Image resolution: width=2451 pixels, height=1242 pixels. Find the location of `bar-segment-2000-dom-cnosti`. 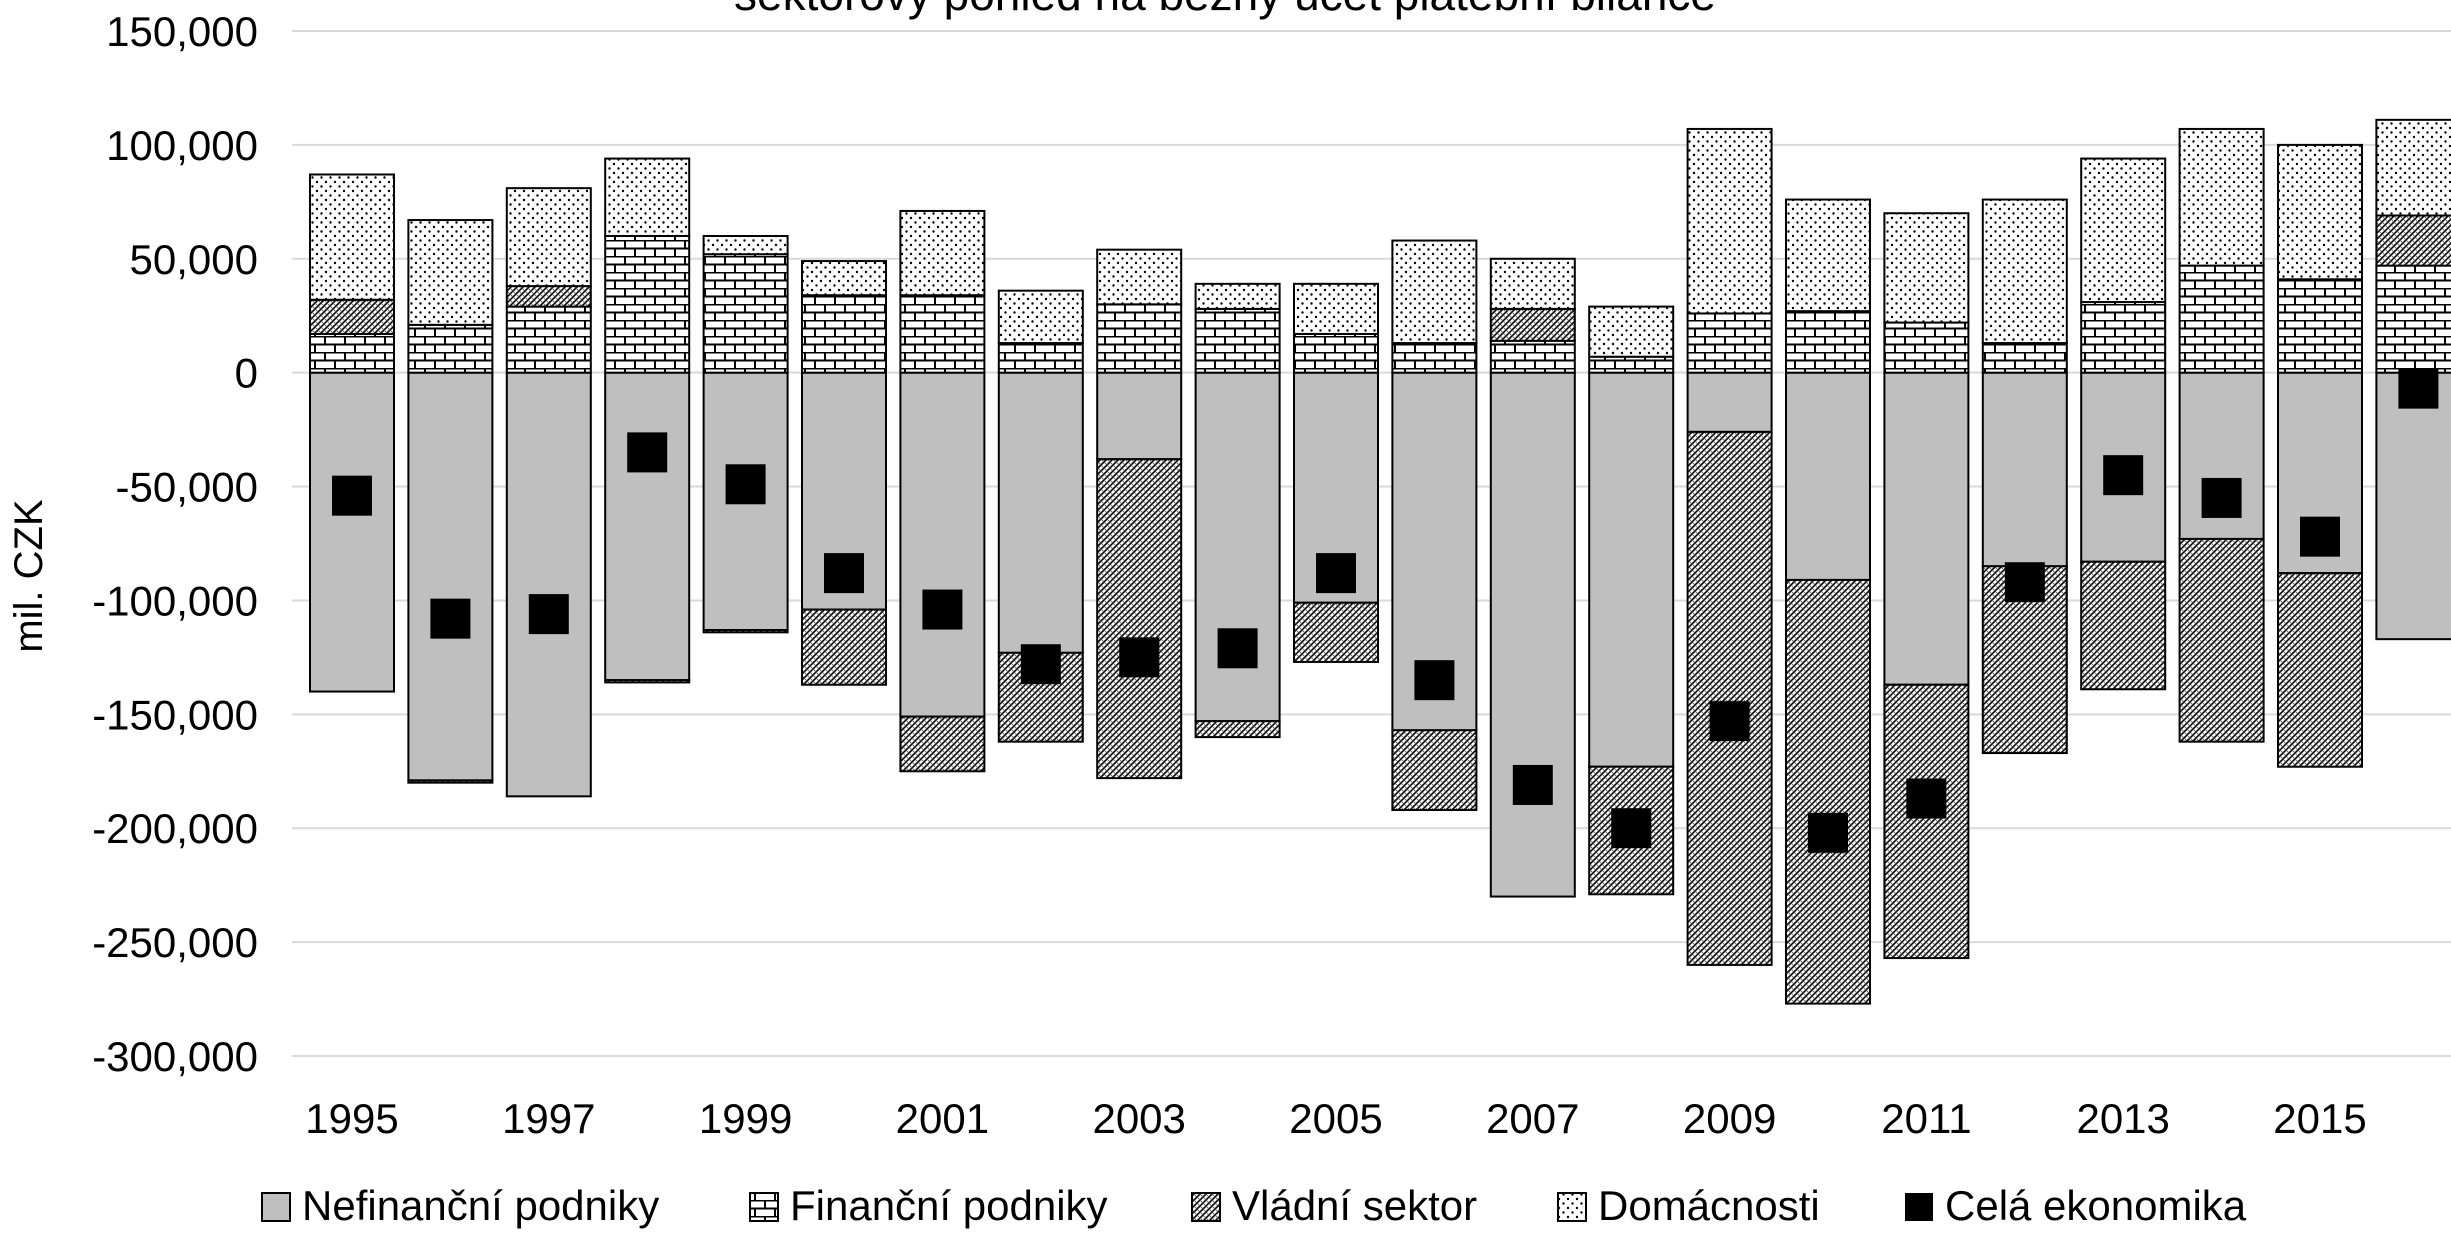

bar-segment-2000-dom-cnosti is located at coordinates (844, 278).